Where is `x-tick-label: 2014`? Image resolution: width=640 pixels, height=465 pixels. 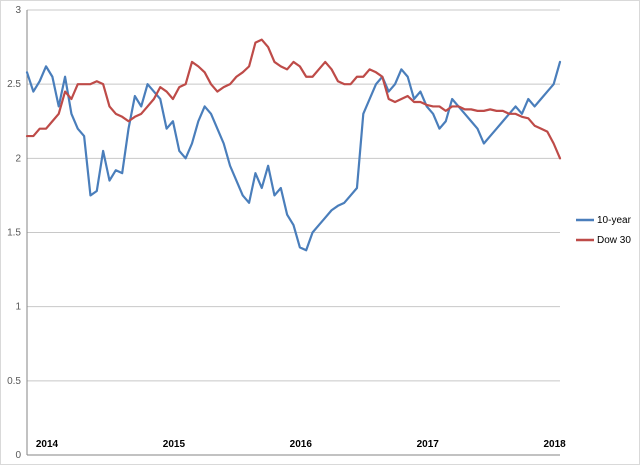
x-tick-label: 2014 is located at coordinates (47, 444).